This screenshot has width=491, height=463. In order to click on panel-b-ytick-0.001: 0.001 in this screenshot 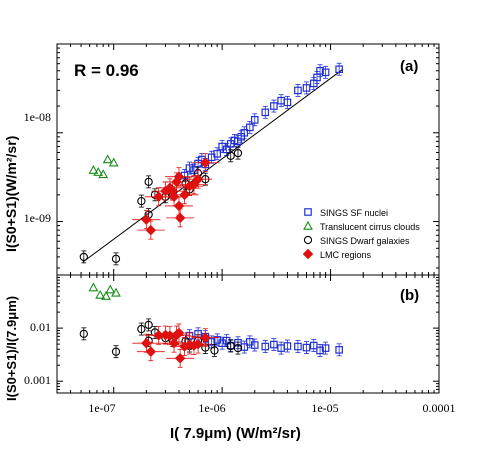, I will do `click(37, 380)`.